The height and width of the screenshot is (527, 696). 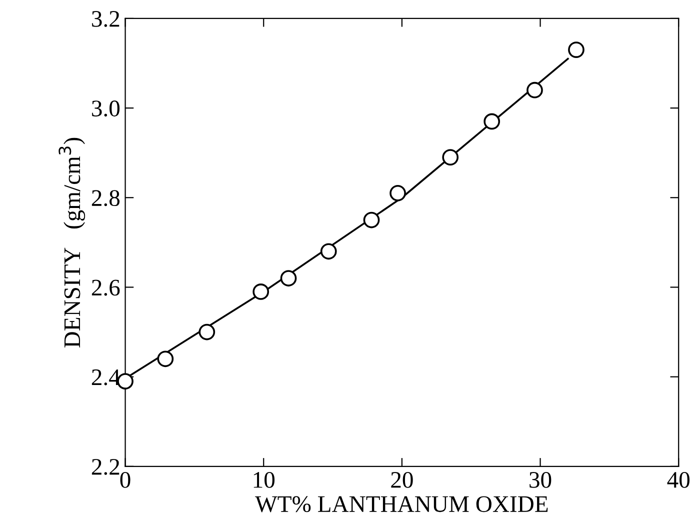 What do you see at coordinates (106, 466) in the screenshot?
I see `y-tick-label: 2.2` at bounding box center [106, 466].